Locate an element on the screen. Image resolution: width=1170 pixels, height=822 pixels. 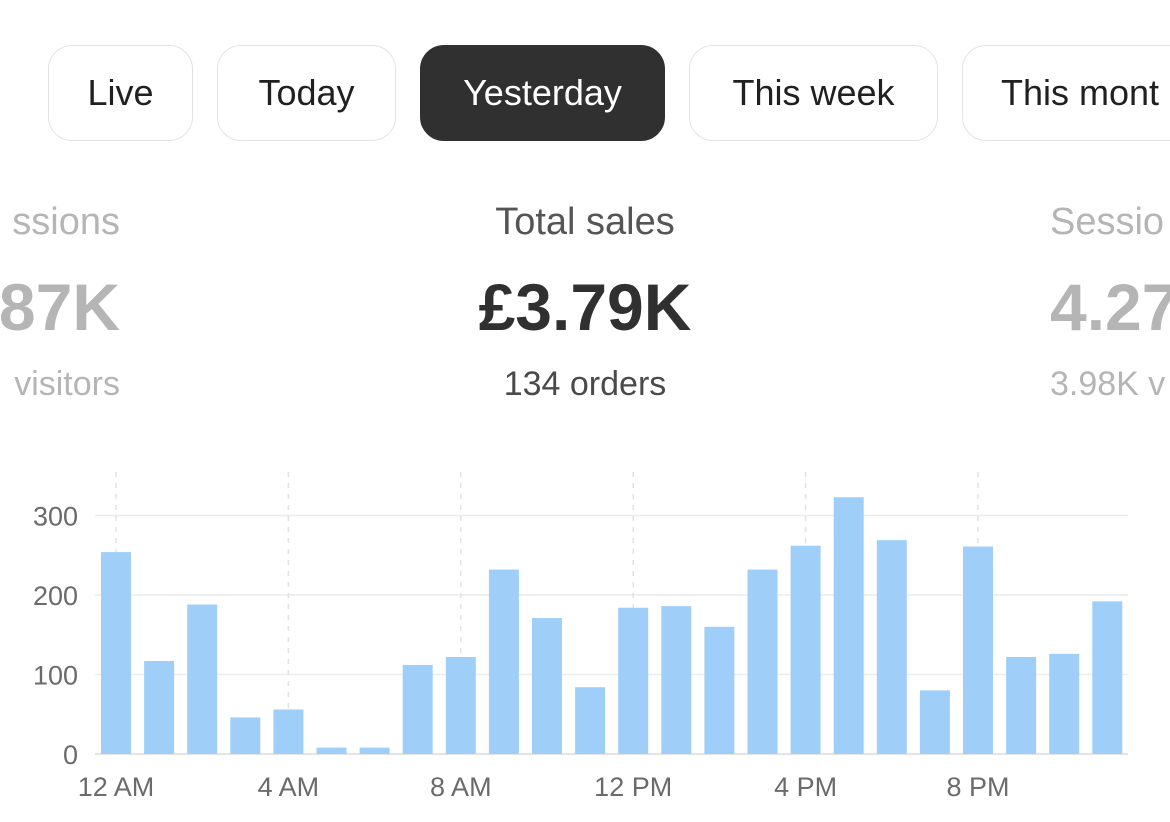
bar-2-am is located at coordinates (202, 679).